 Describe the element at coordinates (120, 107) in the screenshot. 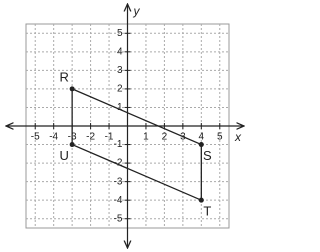

I see `y-tick-label: 1` at that location.